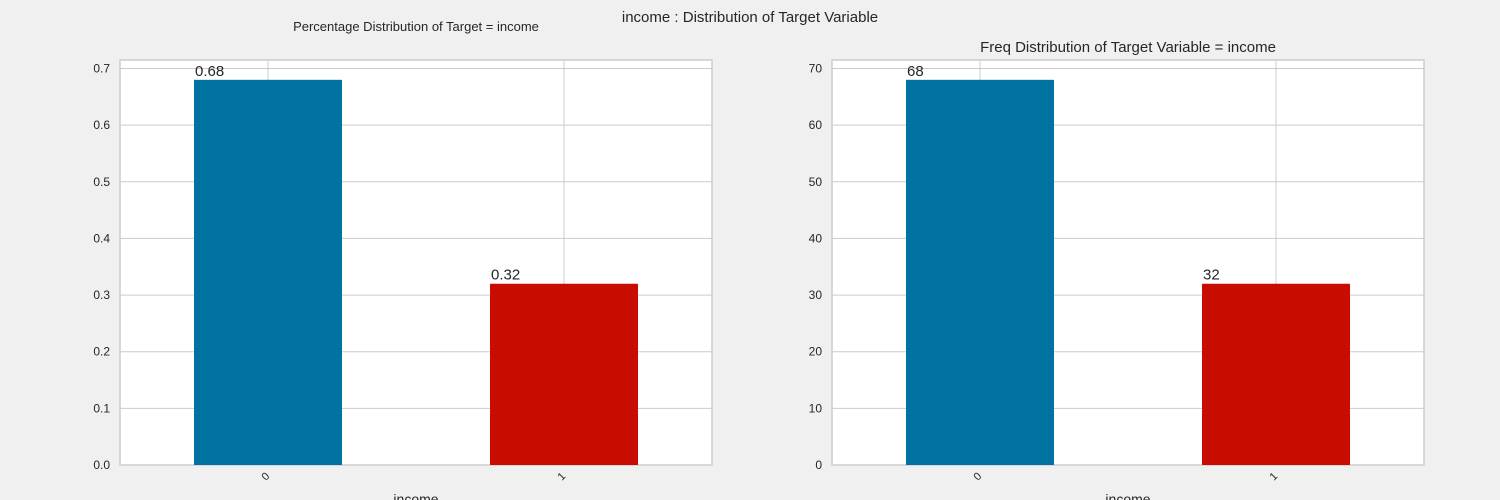  I want to click on bar-data-label: 0.68, so click(209, 71).